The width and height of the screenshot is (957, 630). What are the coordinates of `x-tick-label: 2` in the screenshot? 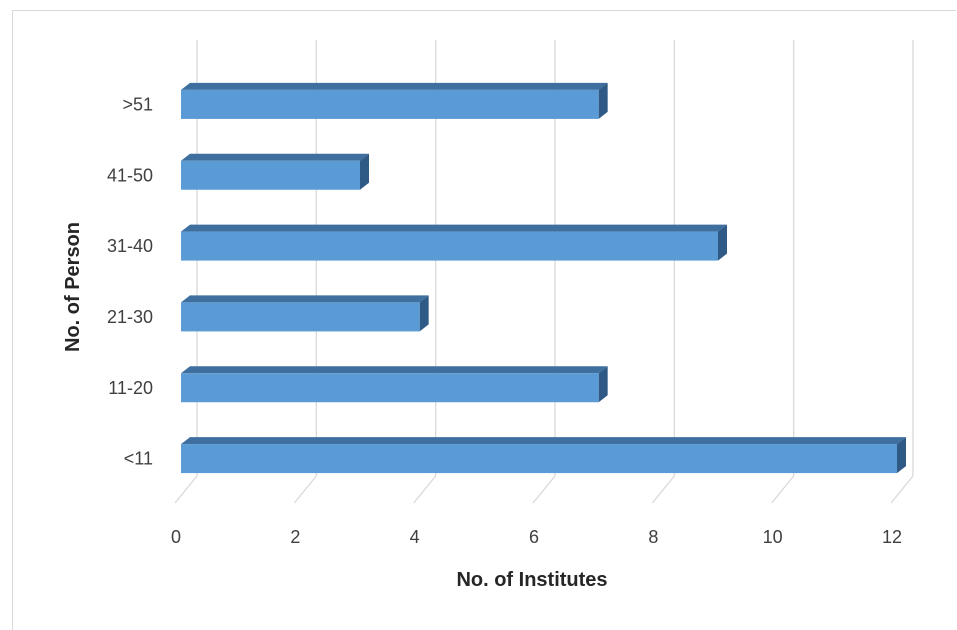 It's located at (295, 537).